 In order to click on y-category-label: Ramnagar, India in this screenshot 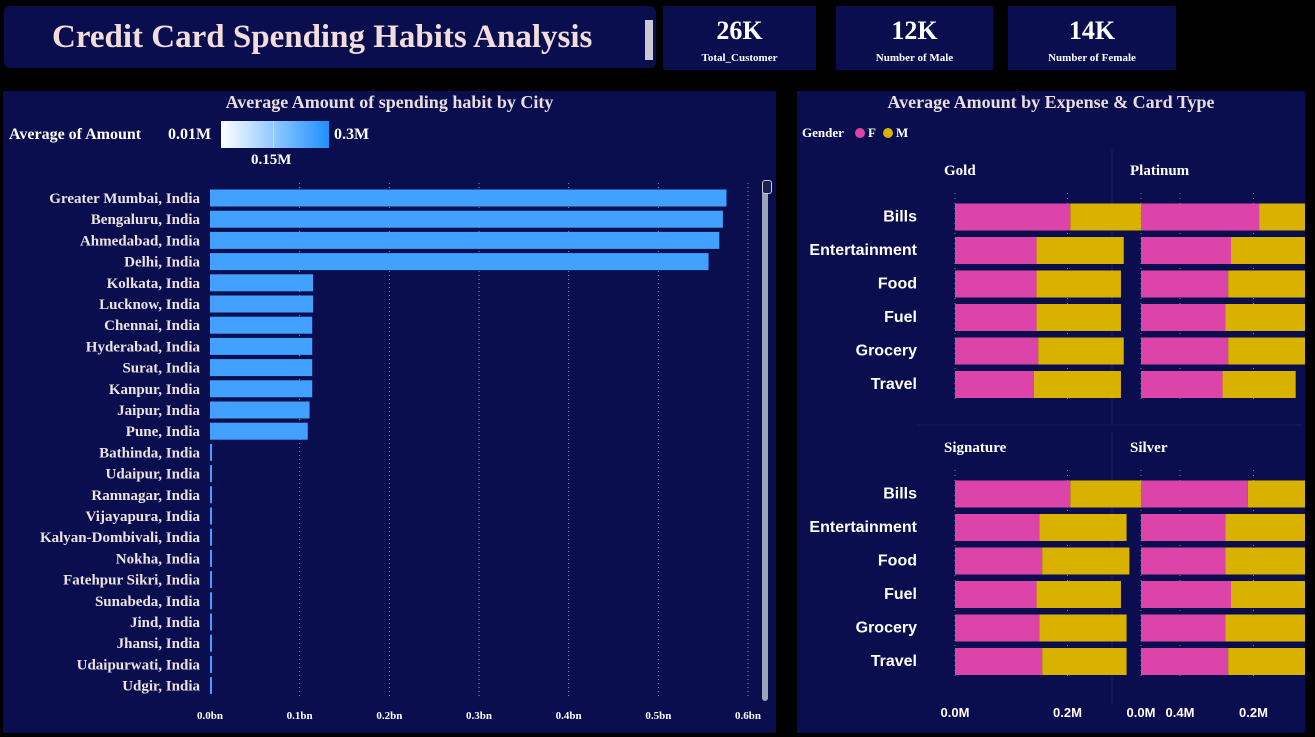, I will do `click(145, 496)`.